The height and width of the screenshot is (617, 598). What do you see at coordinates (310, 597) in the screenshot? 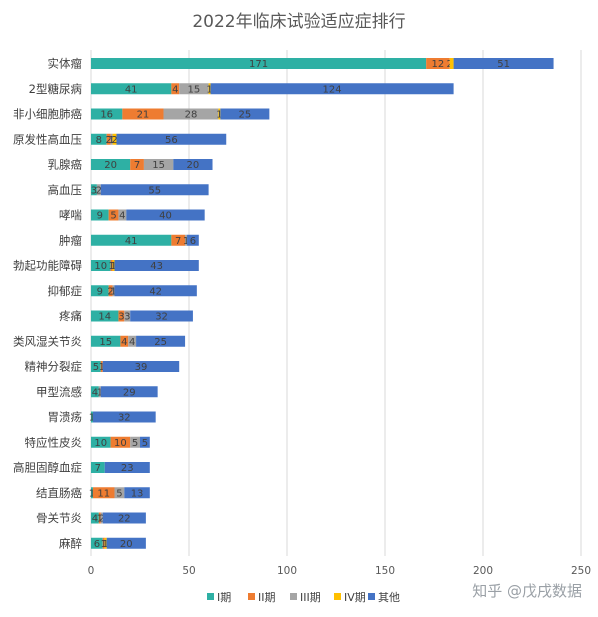
I see `legend-label: III期` at bounding box center [310, 597].